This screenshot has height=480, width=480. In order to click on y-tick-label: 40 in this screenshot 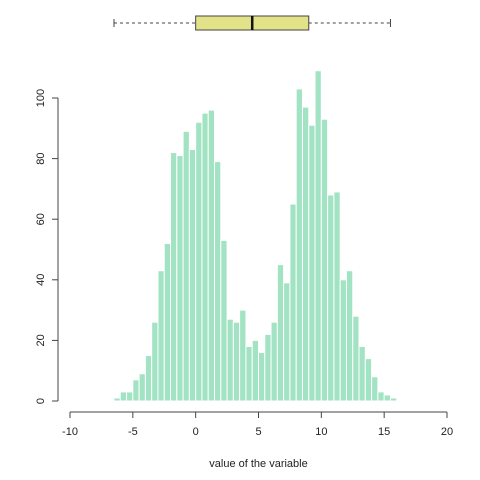, I will do `click(41, 280)`.